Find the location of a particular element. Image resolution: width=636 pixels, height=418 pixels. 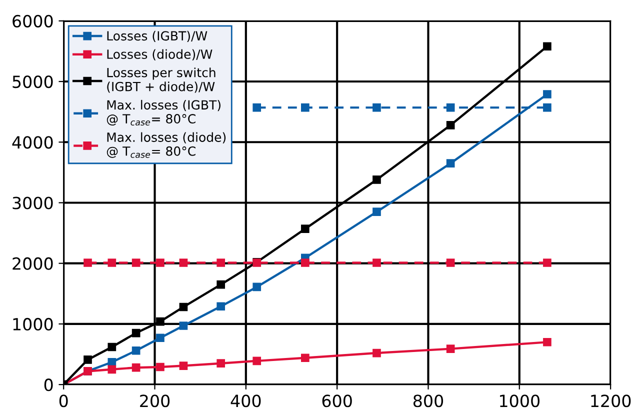

y-tick-label: 6000 is located at coordinates (32, 21).